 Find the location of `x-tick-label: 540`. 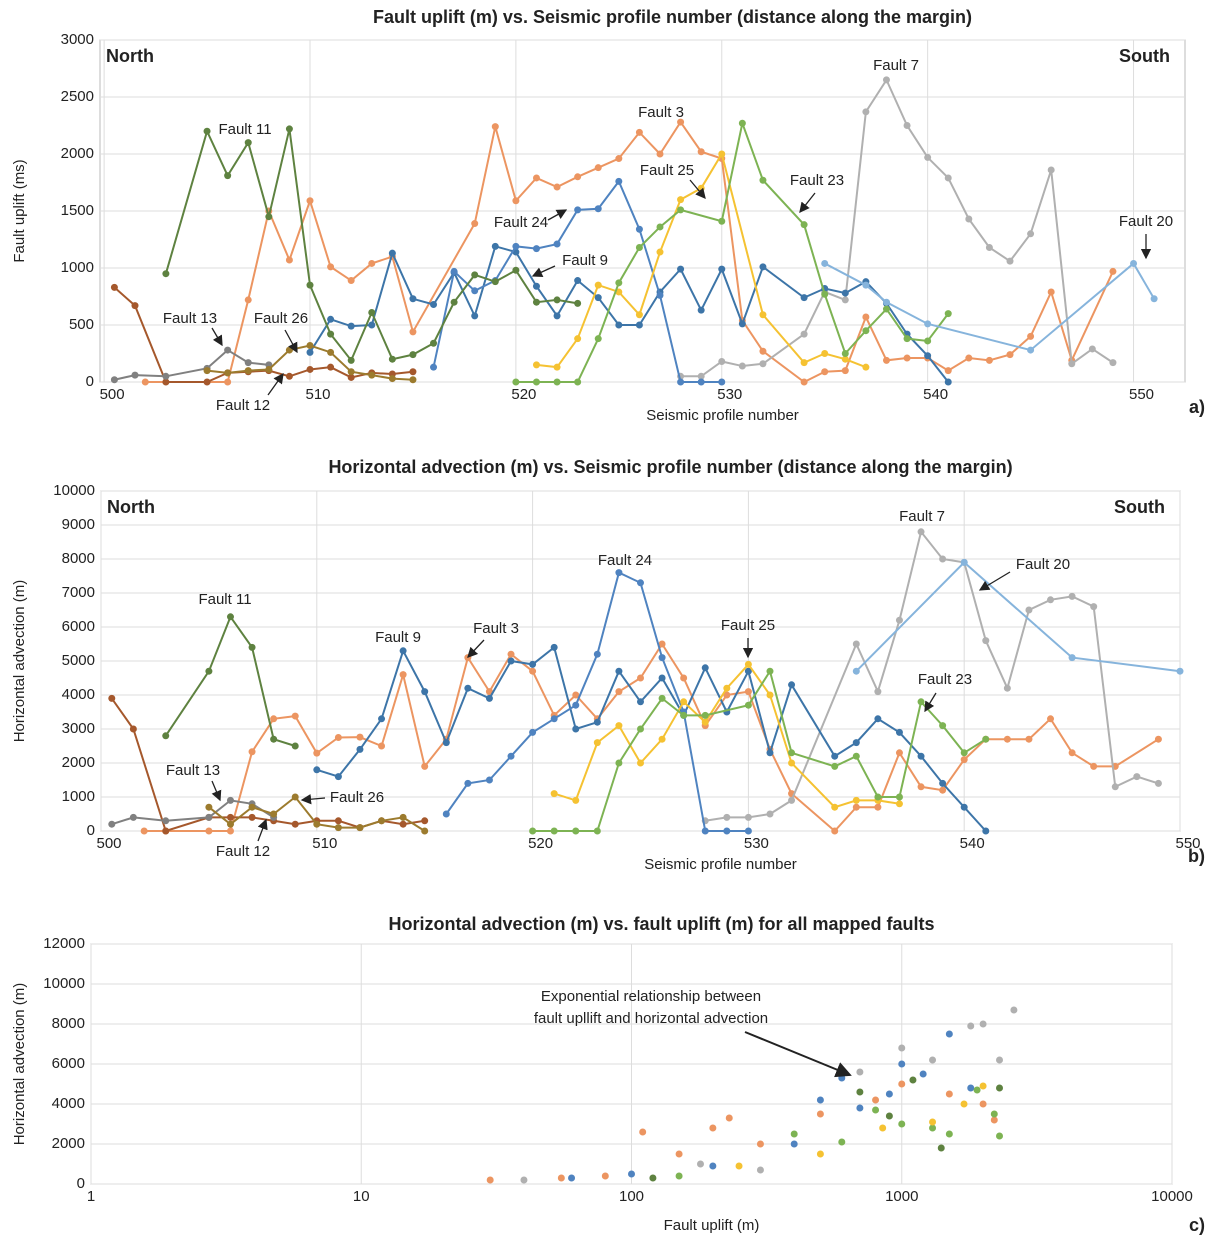

x-tick-label: 540 is located at coordinates (972, 843).